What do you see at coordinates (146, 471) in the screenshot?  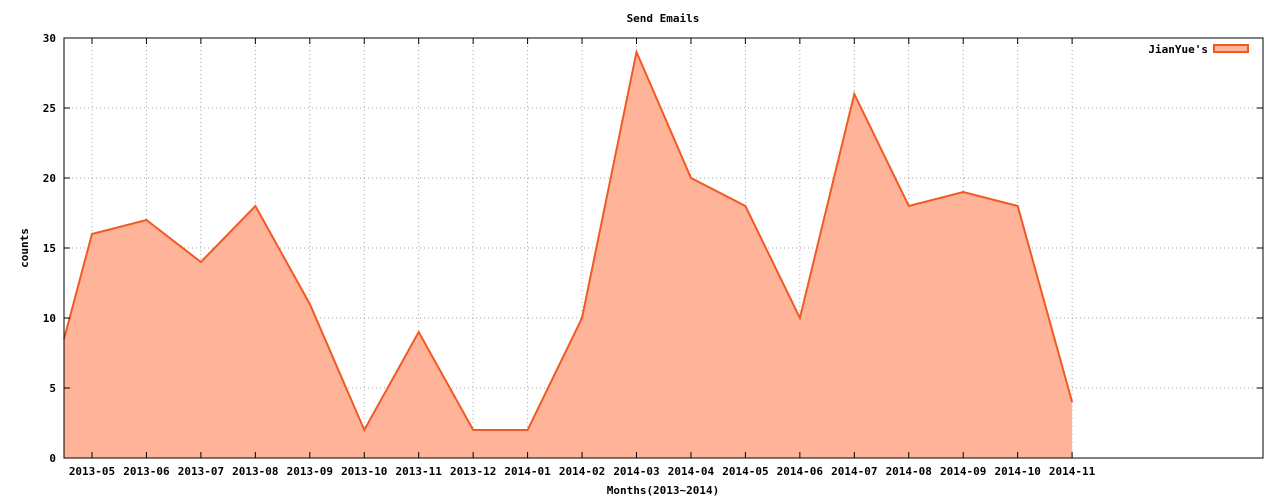 I see `x-tick-label: 2013-06` at bounding box center [146, 471].